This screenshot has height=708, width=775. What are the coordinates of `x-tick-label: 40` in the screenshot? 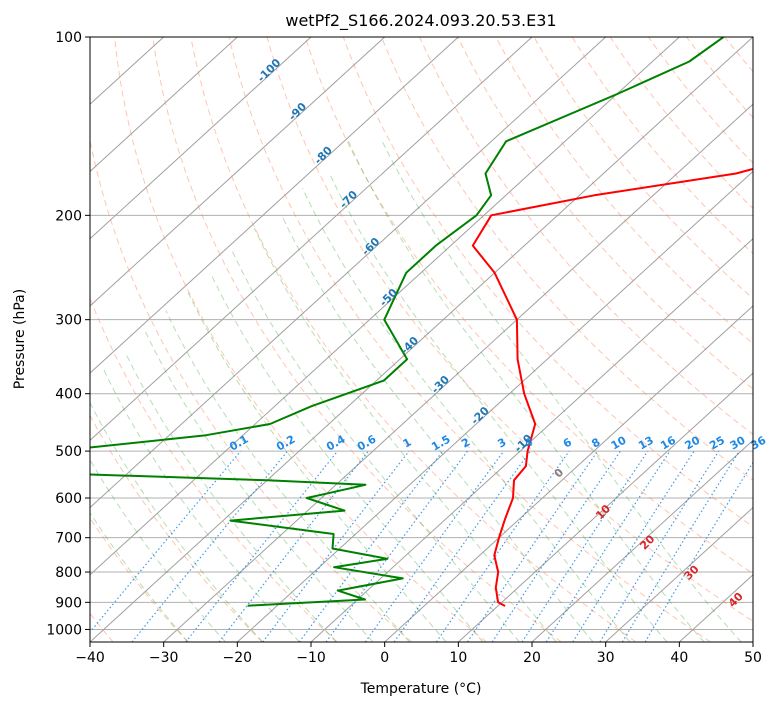 It's located at (679, 658).